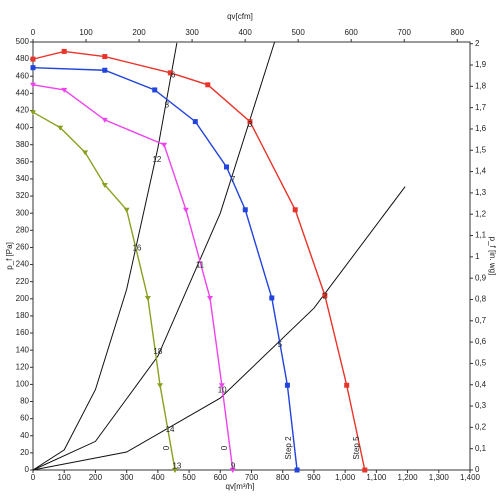  What do you see at coordinates (481, 426) in the screenshot?
I see `y2-tick-label: 0,2` at bounding box center [481, 426].